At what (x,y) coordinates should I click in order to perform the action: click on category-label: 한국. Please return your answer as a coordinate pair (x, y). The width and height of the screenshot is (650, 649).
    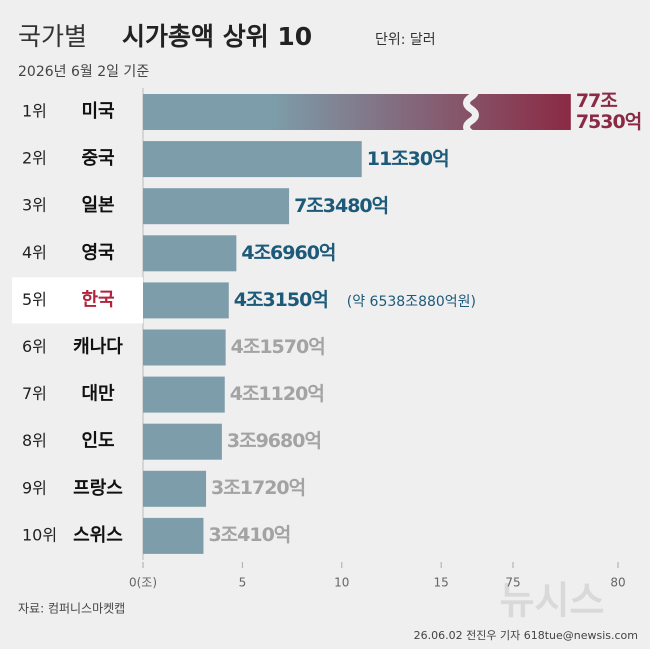
    Looking at the image, I should click on (97, 299).